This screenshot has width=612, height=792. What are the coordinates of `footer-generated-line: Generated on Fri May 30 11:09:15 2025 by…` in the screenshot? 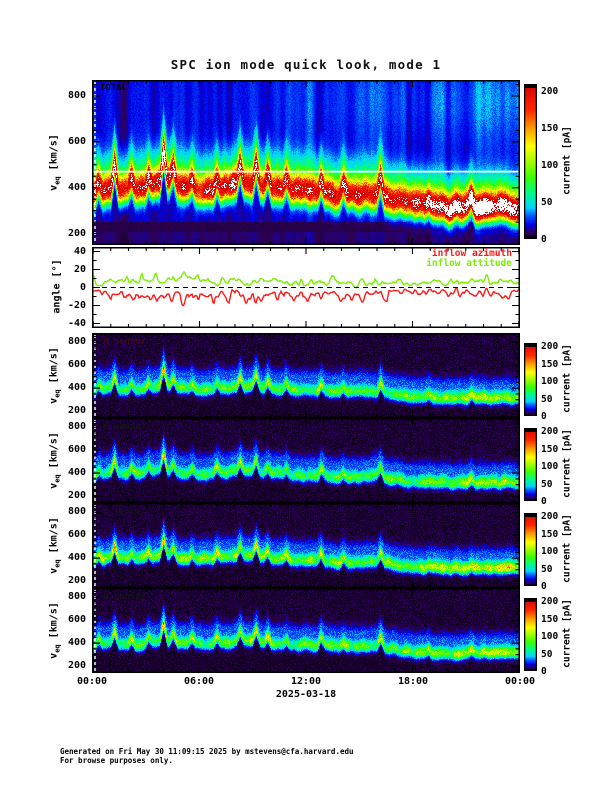 It's located at (207, 751).